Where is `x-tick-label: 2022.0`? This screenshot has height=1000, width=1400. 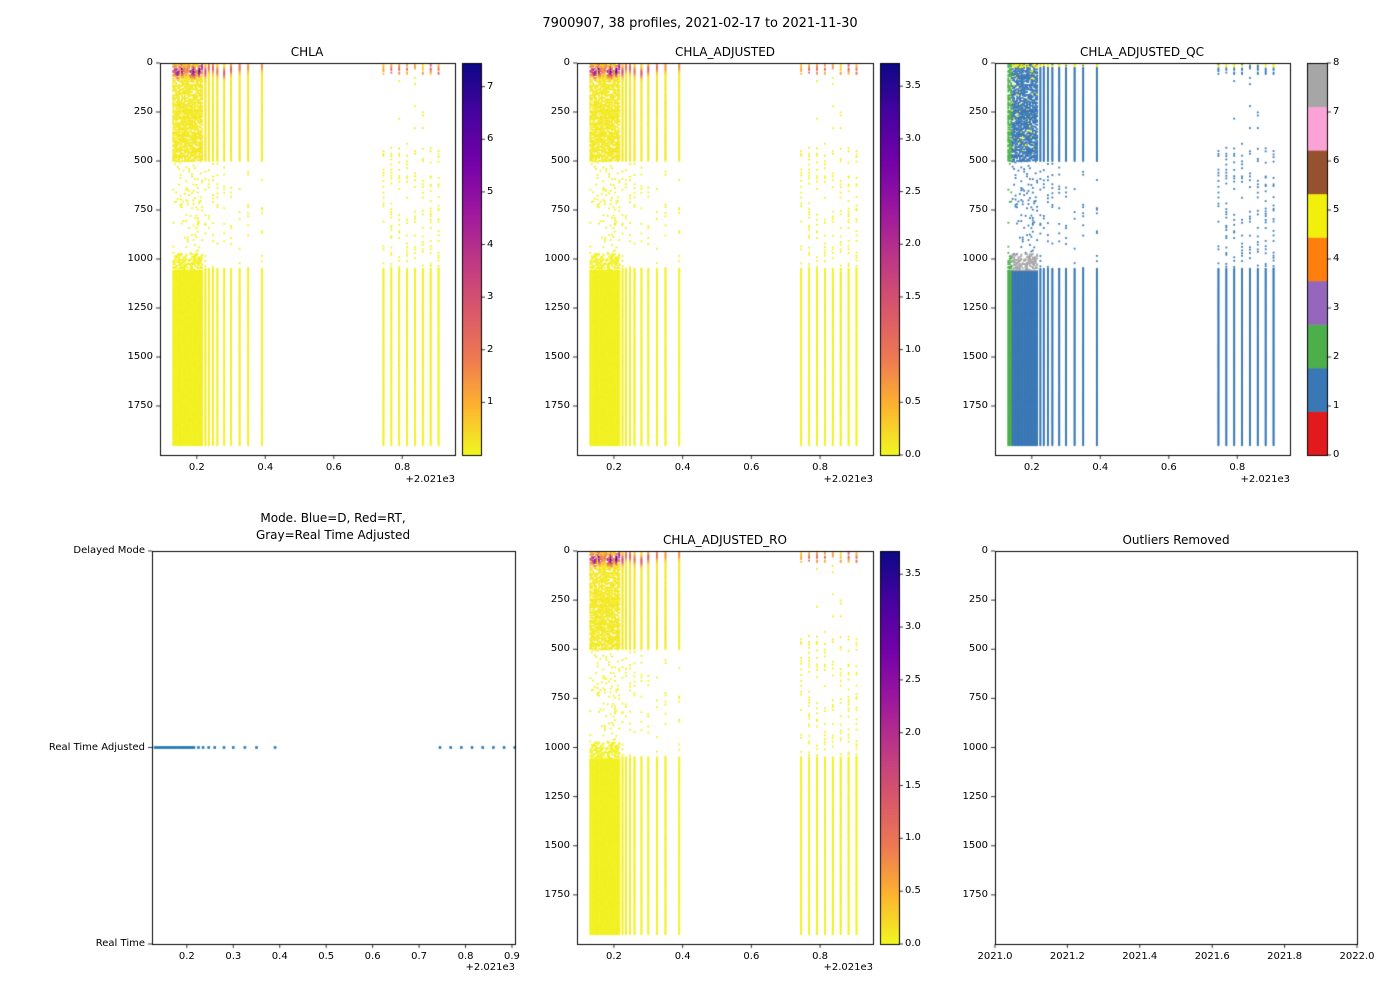 x-tick-label: 2022.0 is located at coordinates (1357, 956).